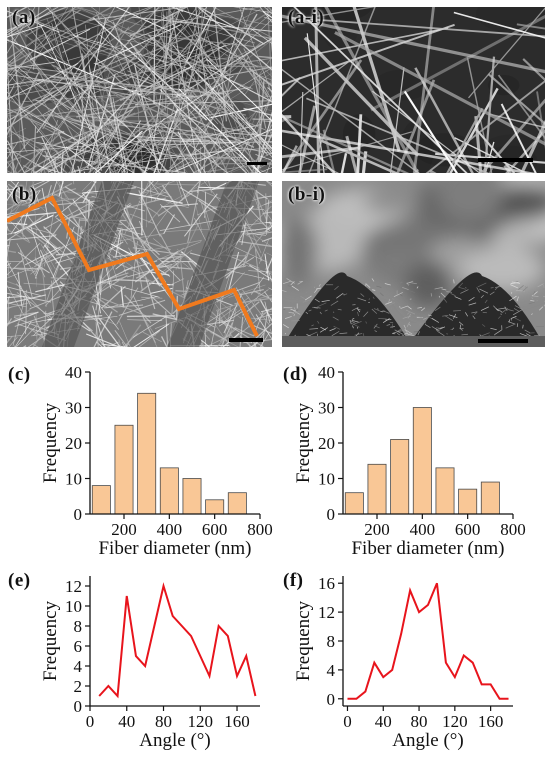  I want to click on panel-label-a-i: (a-i), so click(306, 18).